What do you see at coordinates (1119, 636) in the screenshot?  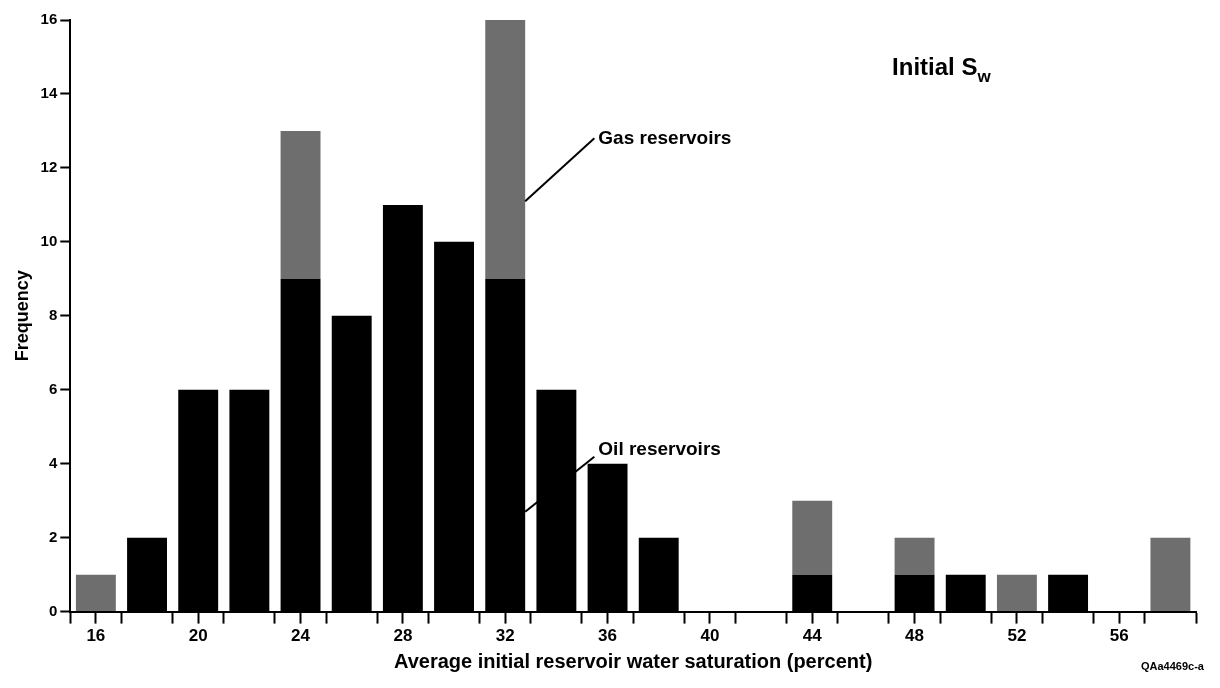 I see `x-tick-label: 56` at bounding box center [1119, 636].